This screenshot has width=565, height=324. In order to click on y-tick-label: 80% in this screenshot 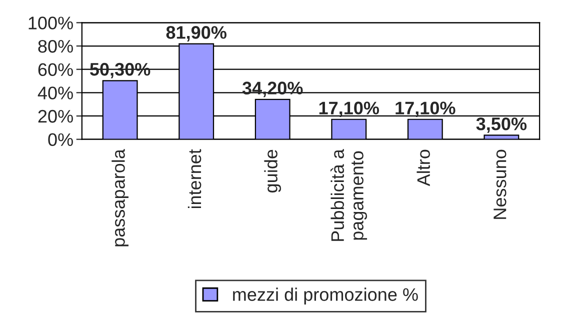, I will do `click(55, 46)`.